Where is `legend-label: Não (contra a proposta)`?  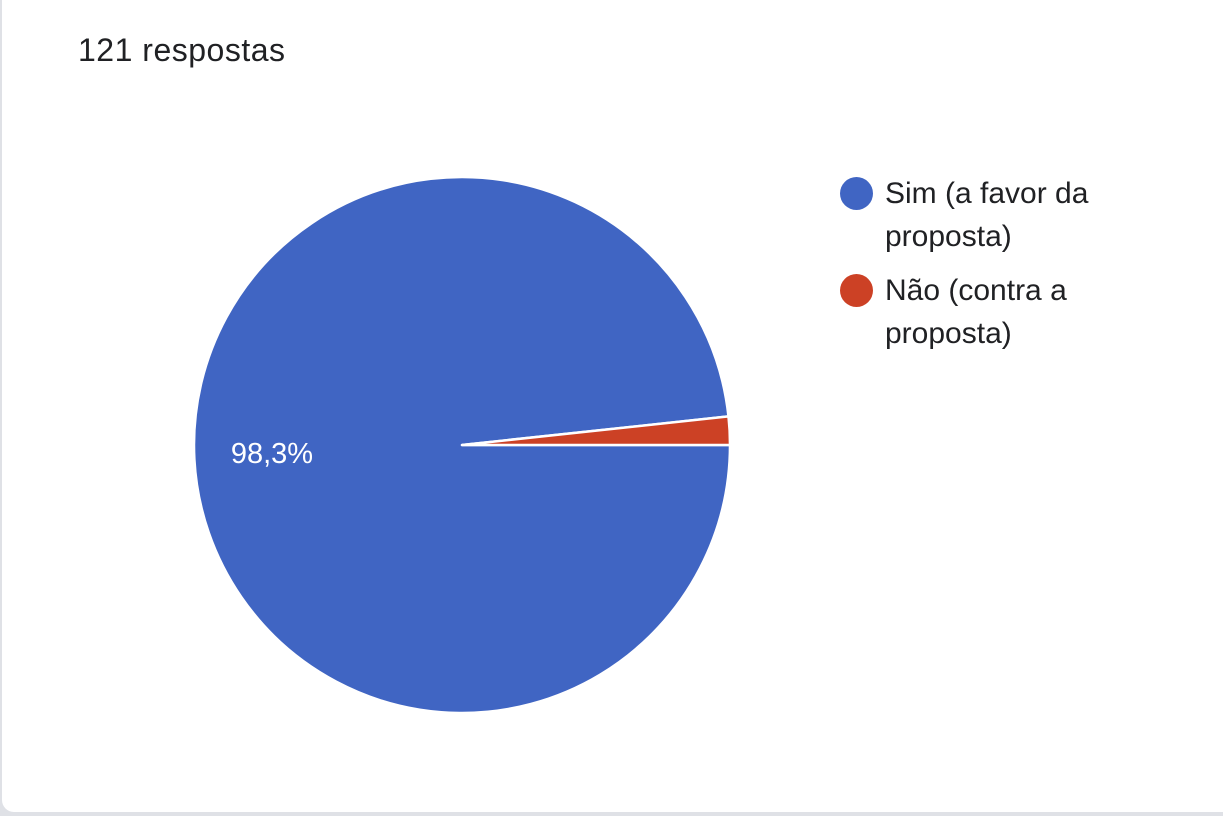 legend-label: Não (contra a proposta) is located at coordinates (976, 312).